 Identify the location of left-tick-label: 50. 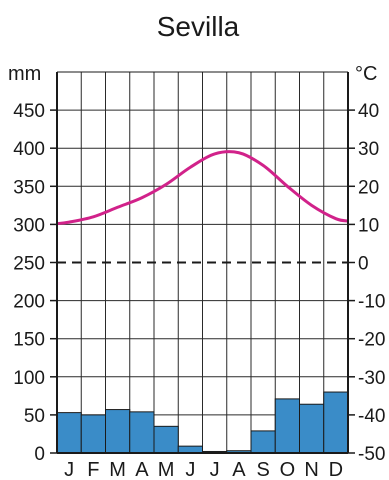
(34, 416).